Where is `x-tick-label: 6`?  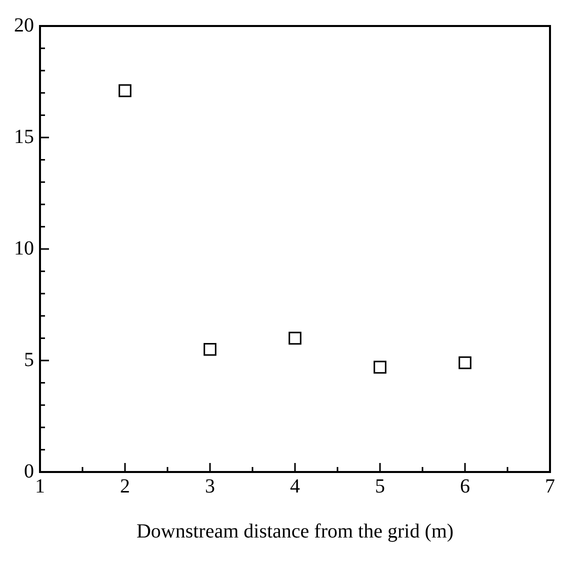
x-tick-label: 6 is located at coordinates (465, 486).